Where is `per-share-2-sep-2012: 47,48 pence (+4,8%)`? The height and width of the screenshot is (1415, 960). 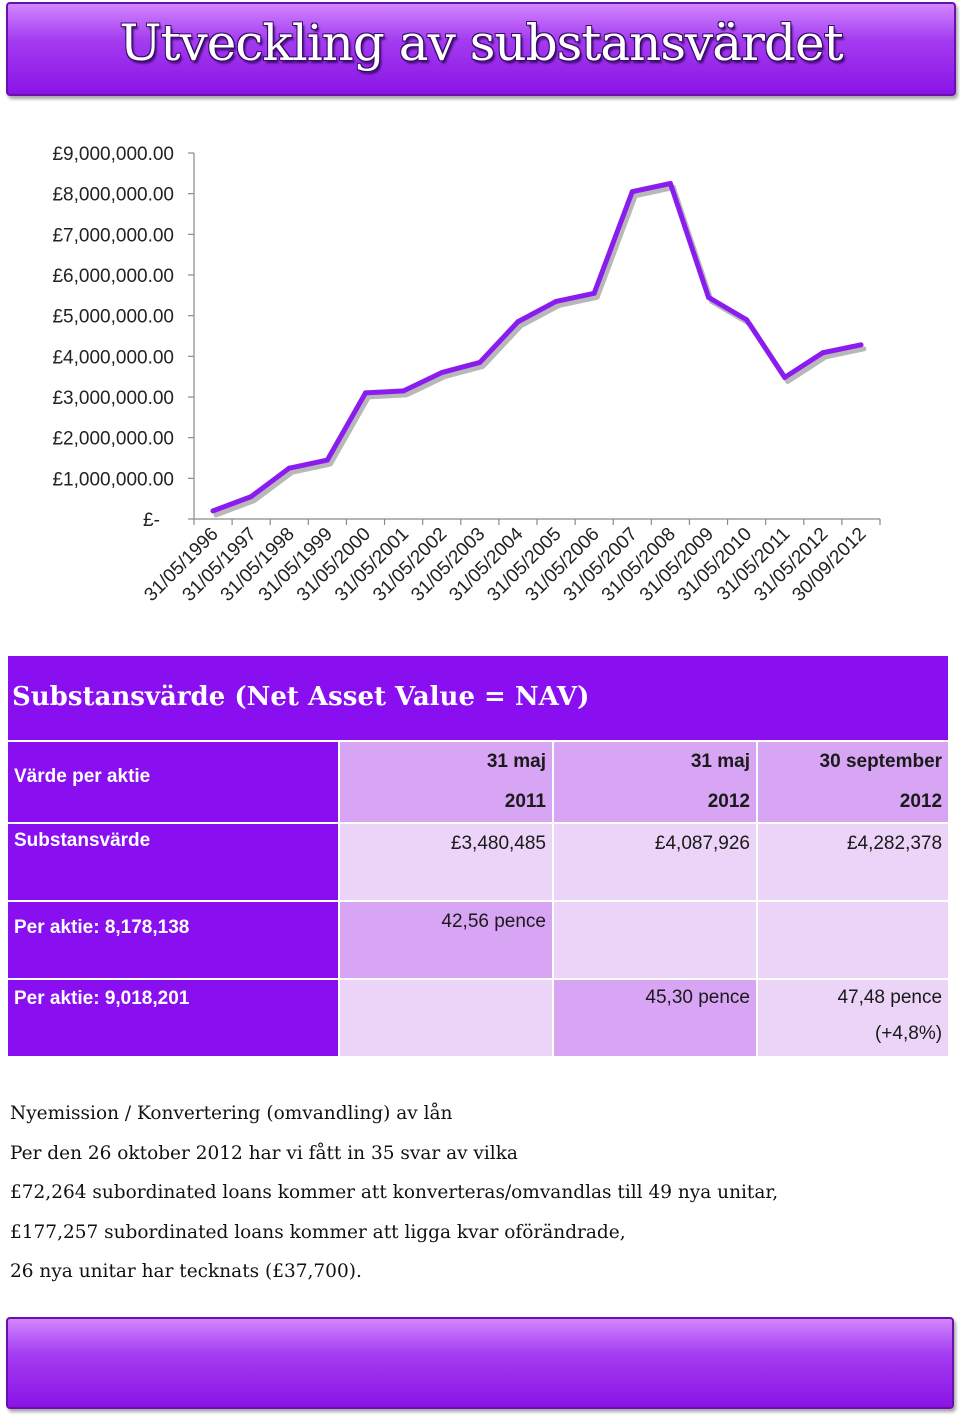
per-share-2-sep-2012: 47,48 pence (+4,8%) is located at coordinates (853, 1018).